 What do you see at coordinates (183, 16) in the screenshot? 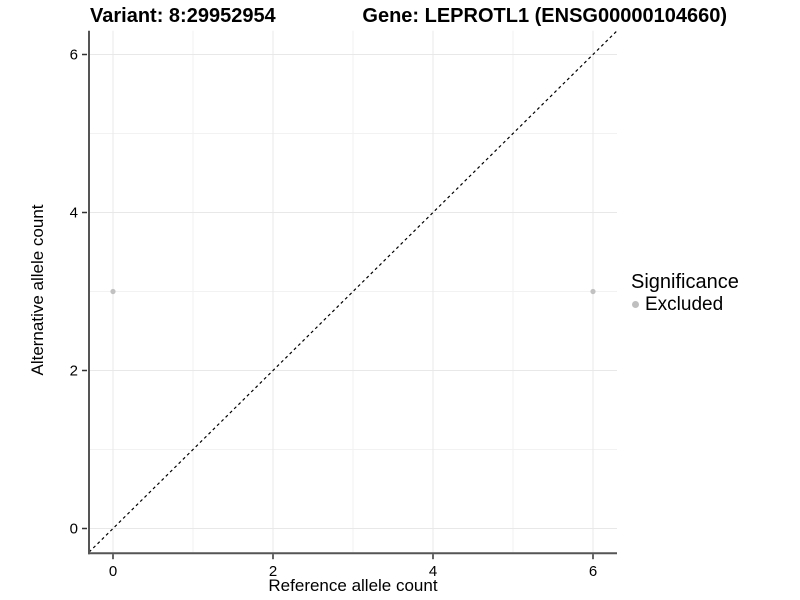
I see `variant-title: Variant: 8:29952954` at bounding box center [183, 16].